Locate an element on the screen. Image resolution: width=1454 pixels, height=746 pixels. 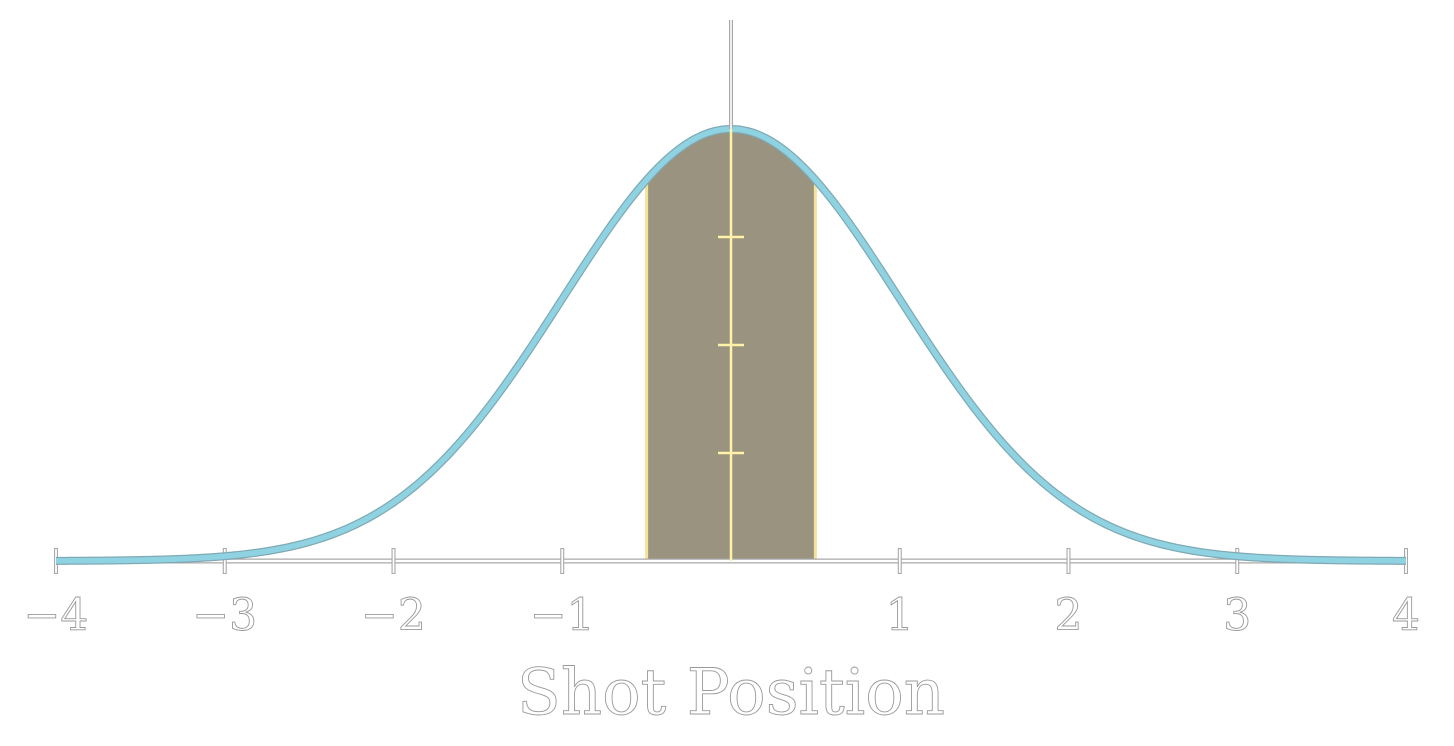
x-tick-label: −1 is located at coordinates (562, 615).